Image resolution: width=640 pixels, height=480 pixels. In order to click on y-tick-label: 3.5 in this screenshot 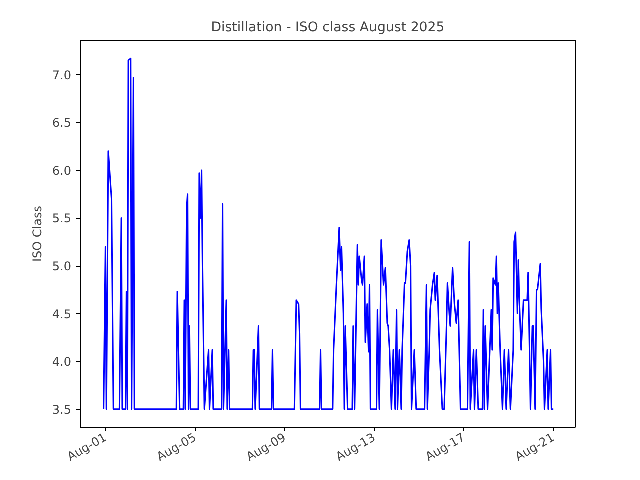, I will do `click(62, 409)`.